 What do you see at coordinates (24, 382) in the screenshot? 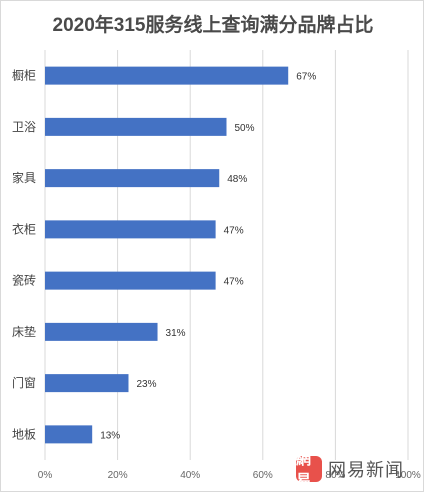
I see `category-label: 门窗` at bounding box center [24, 382].